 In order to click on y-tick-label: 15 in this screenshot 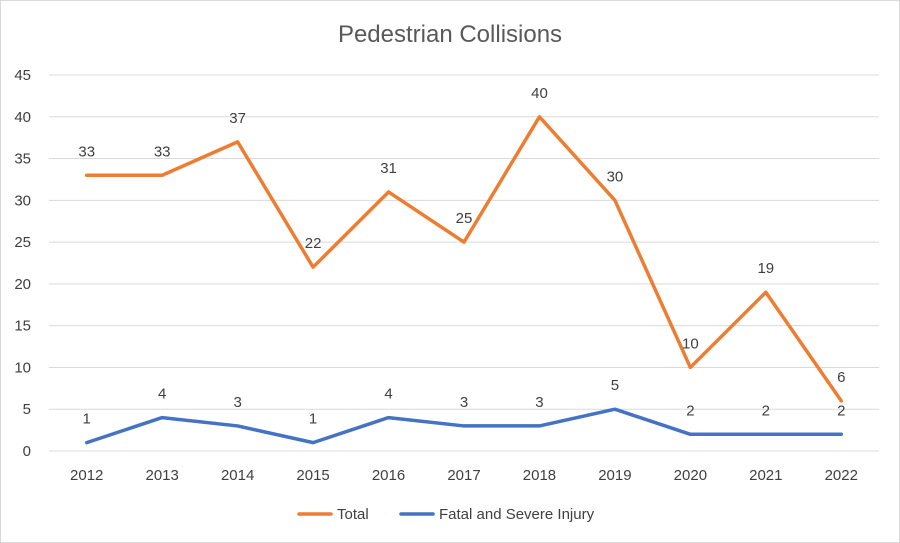, I will do `click(22, 326)`.